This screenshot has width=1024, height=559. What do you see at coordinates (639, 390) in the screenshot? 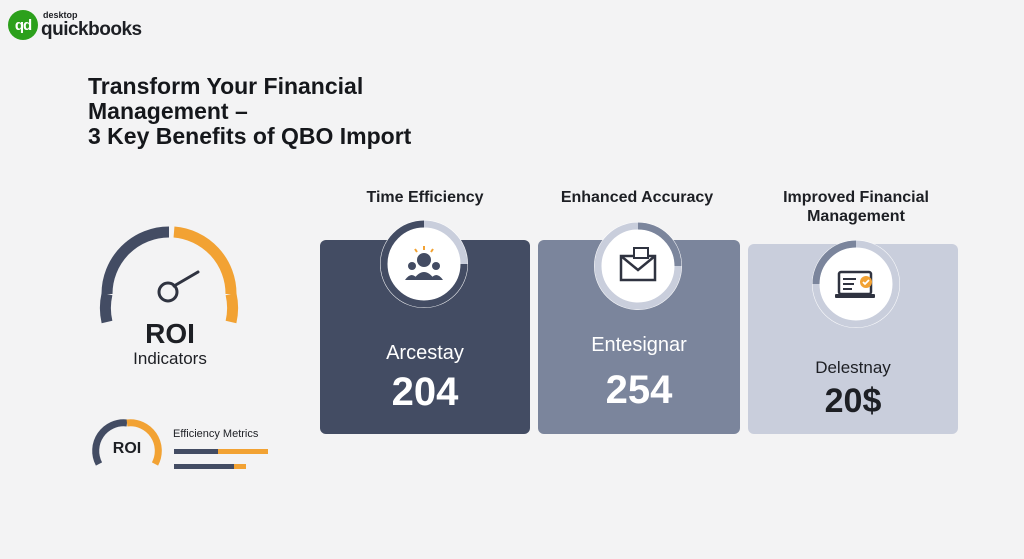
I see `card-value: 254` at bounding box center [639, 390].